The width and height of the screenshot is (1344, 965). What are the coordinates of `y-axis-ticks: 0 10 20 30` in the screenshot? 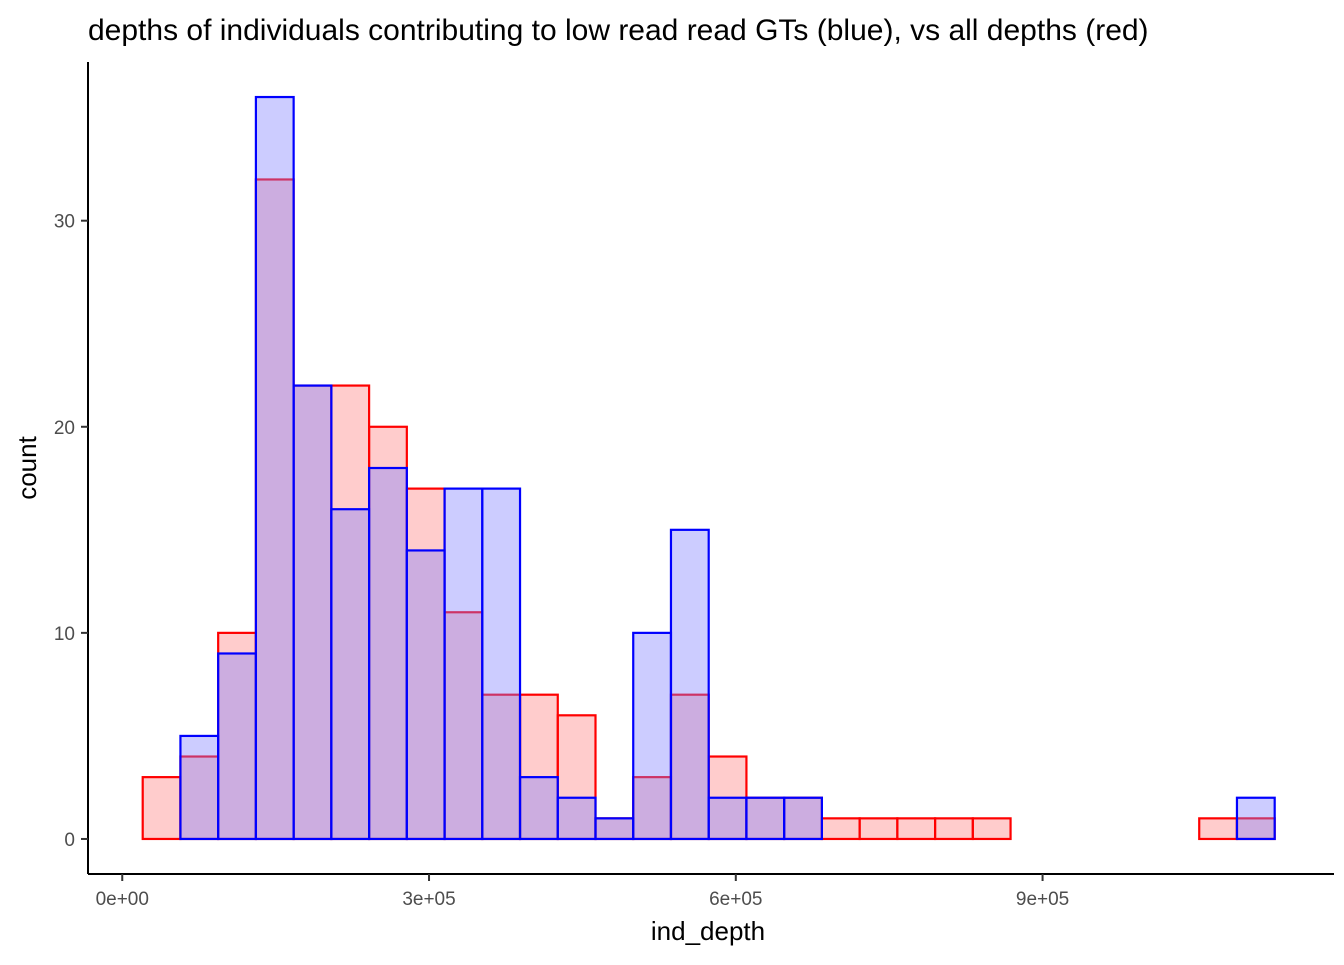 It's located at (71, 531).